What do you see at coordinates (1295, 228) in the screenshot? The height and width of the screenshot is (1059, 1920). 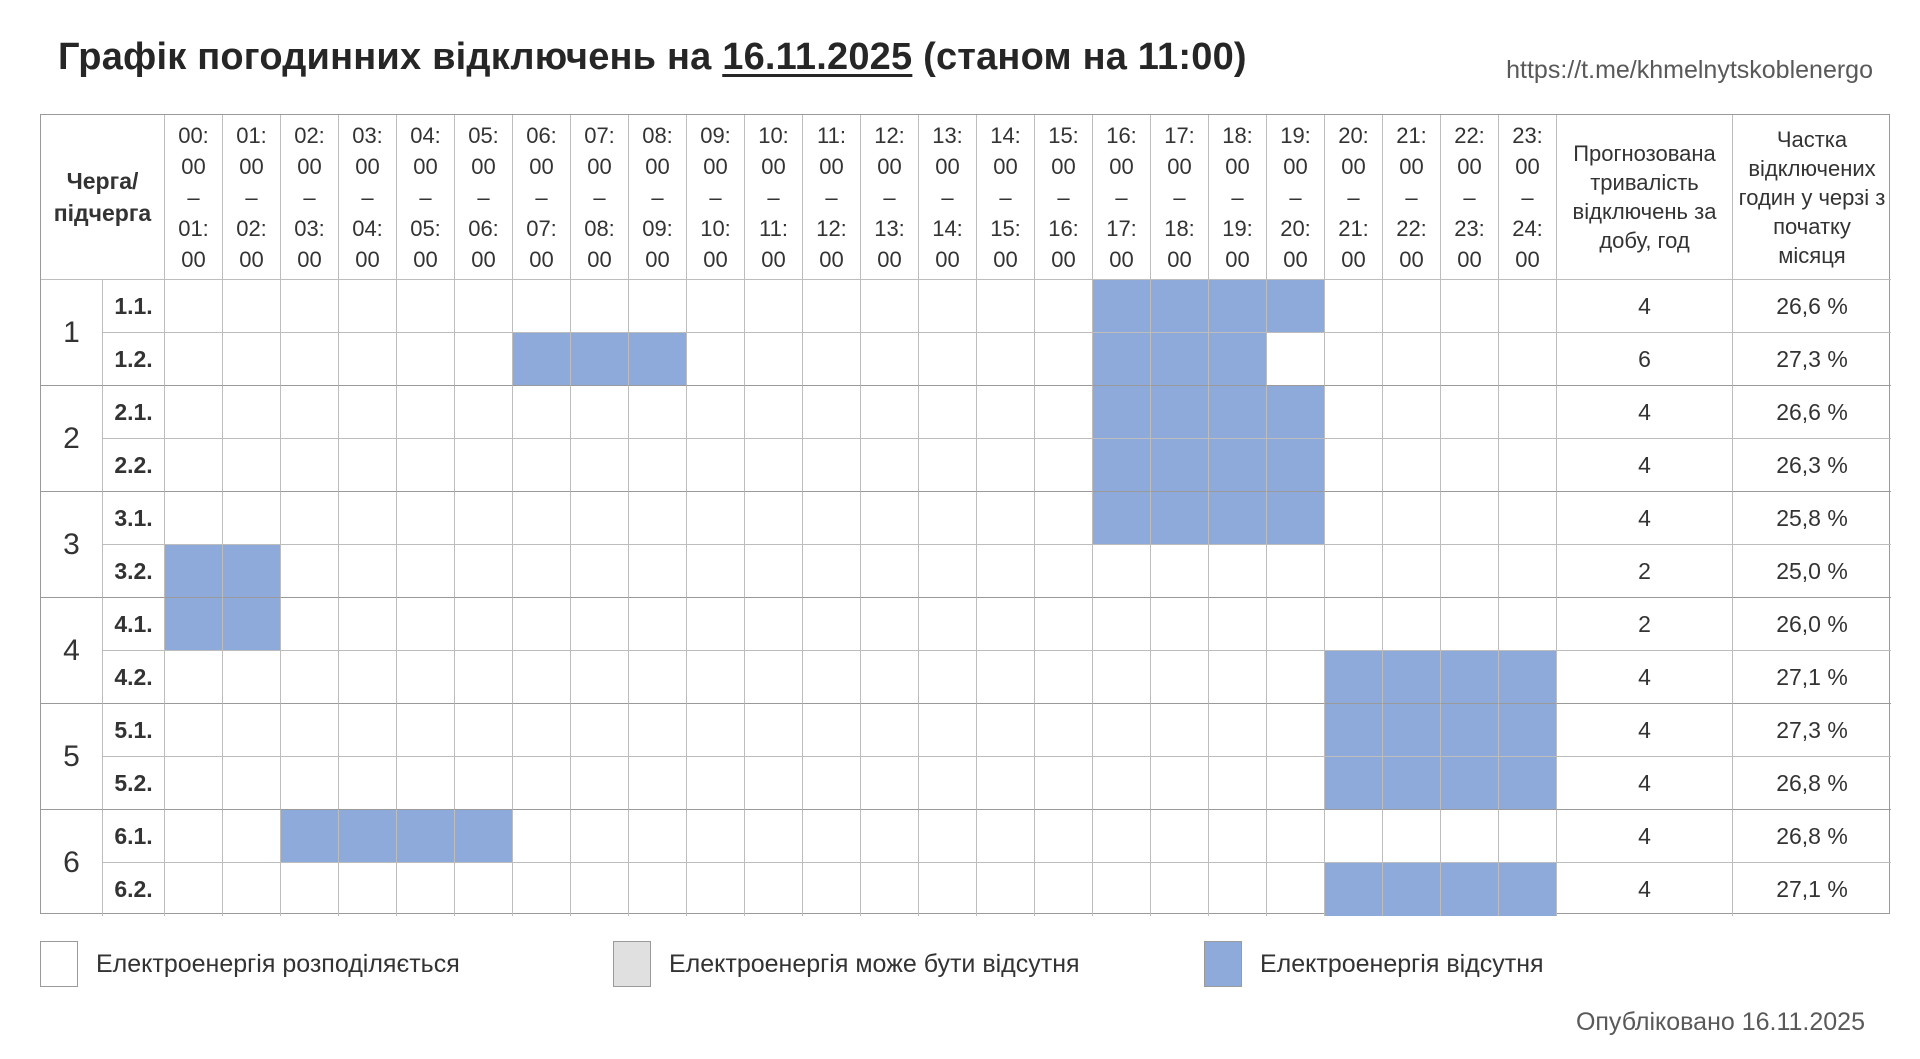 I see `hour-part: 20:` at bounding box center [1295, 228].